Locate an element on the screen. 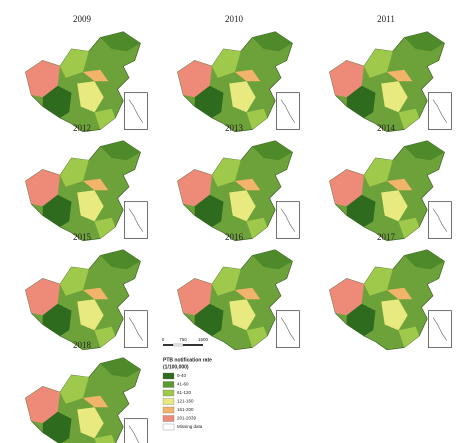  legend-label: 0-40 is located at coordinates (182, 375).